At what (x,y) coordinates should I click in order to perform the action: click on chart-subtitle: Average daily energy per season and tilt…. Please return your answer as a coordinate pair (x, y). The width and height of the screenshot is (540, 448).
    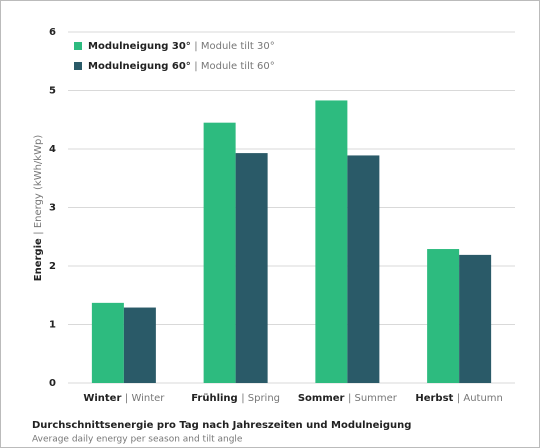
    Looking at the image, I should click on (137, 440).